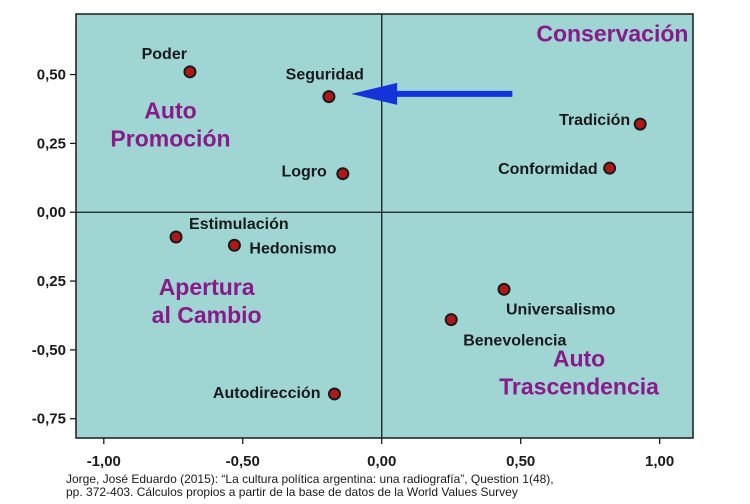 The image size is (750, 504). What do you see at coordinates (104, 461) in the screenshot?
I see `x-tick-label: -1,00` at bounding box center [104, 461].